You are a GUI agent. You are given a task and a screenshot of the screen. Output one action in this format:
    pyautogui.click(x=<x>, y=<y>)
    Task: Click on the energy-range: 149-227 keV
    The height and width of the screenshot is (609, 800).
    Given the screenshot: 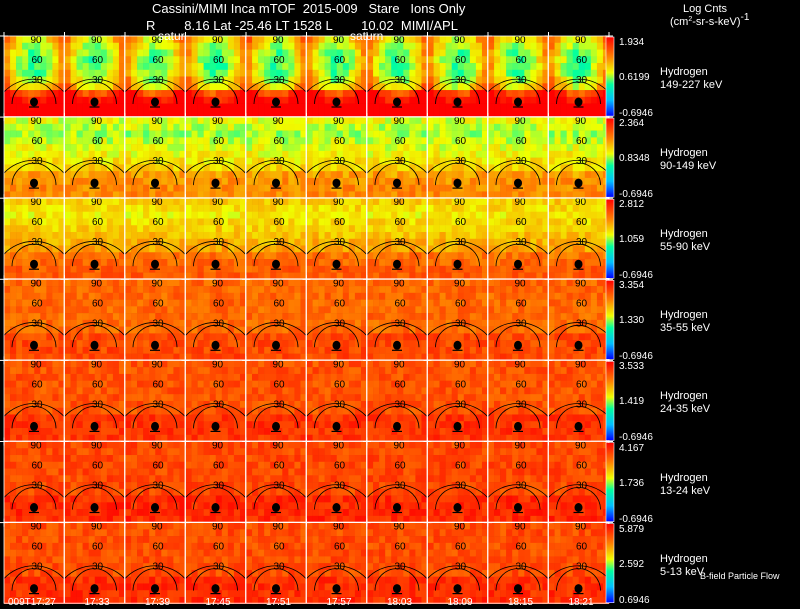 What is the action you would take?
    pyautogui.click(x=691, y=85)
    